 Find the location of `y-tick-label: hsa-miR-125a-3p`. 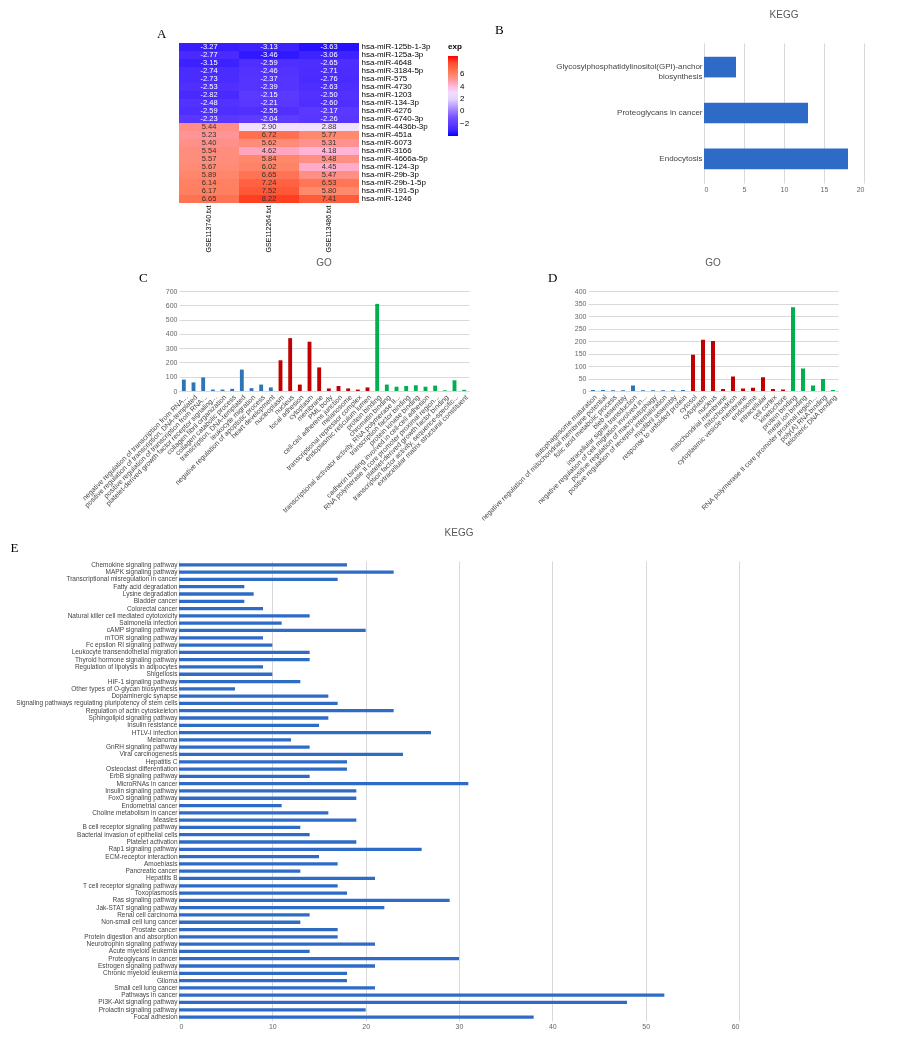

y-tick-label: hsa-miR-125a-3p is located at coordinates (392, 54).